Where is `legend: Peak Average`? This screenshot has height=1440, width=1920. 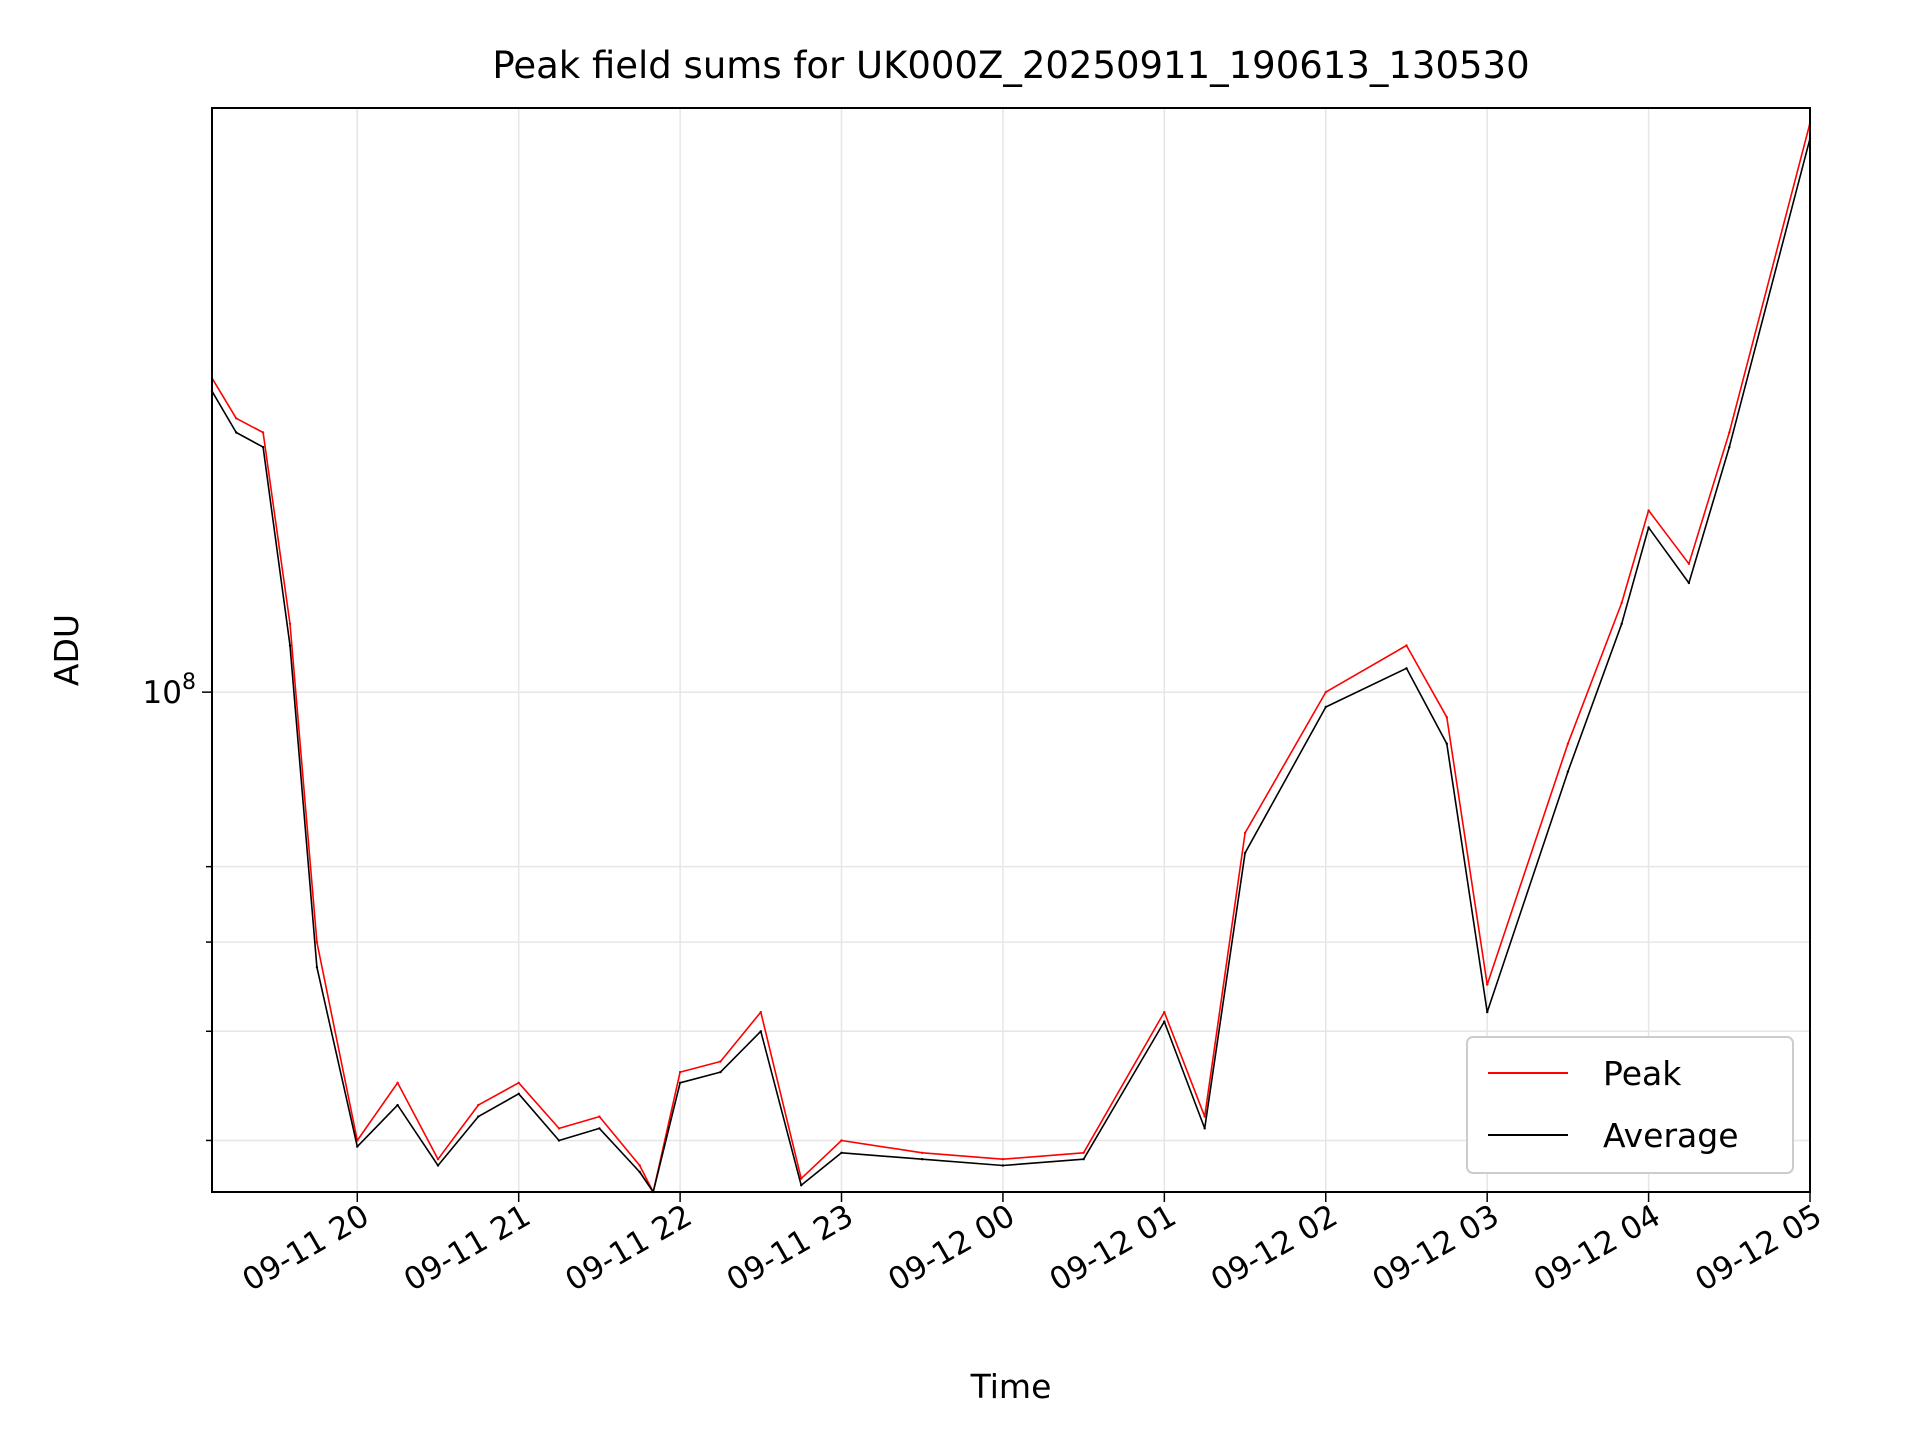 legend: Peak Average is located at coordinates (1630, 1105).